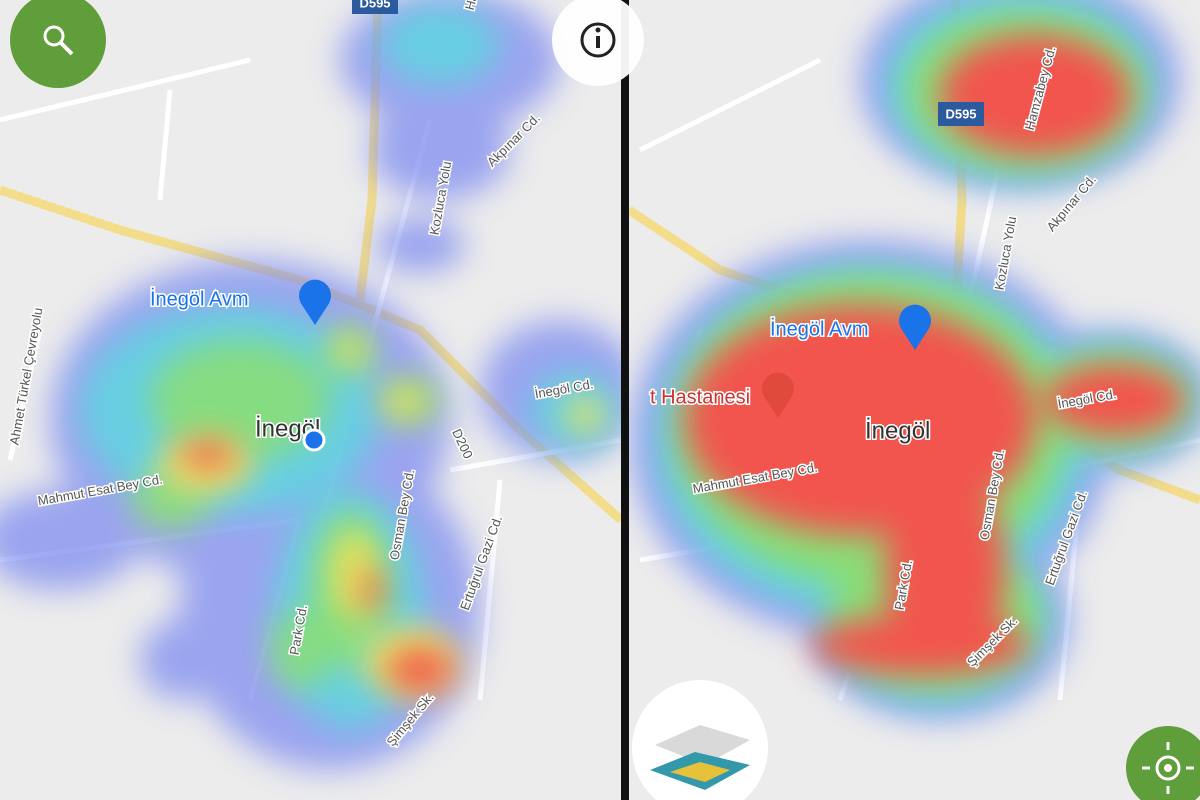  I want to click on city-label: İnegöl, so click(897, 430).